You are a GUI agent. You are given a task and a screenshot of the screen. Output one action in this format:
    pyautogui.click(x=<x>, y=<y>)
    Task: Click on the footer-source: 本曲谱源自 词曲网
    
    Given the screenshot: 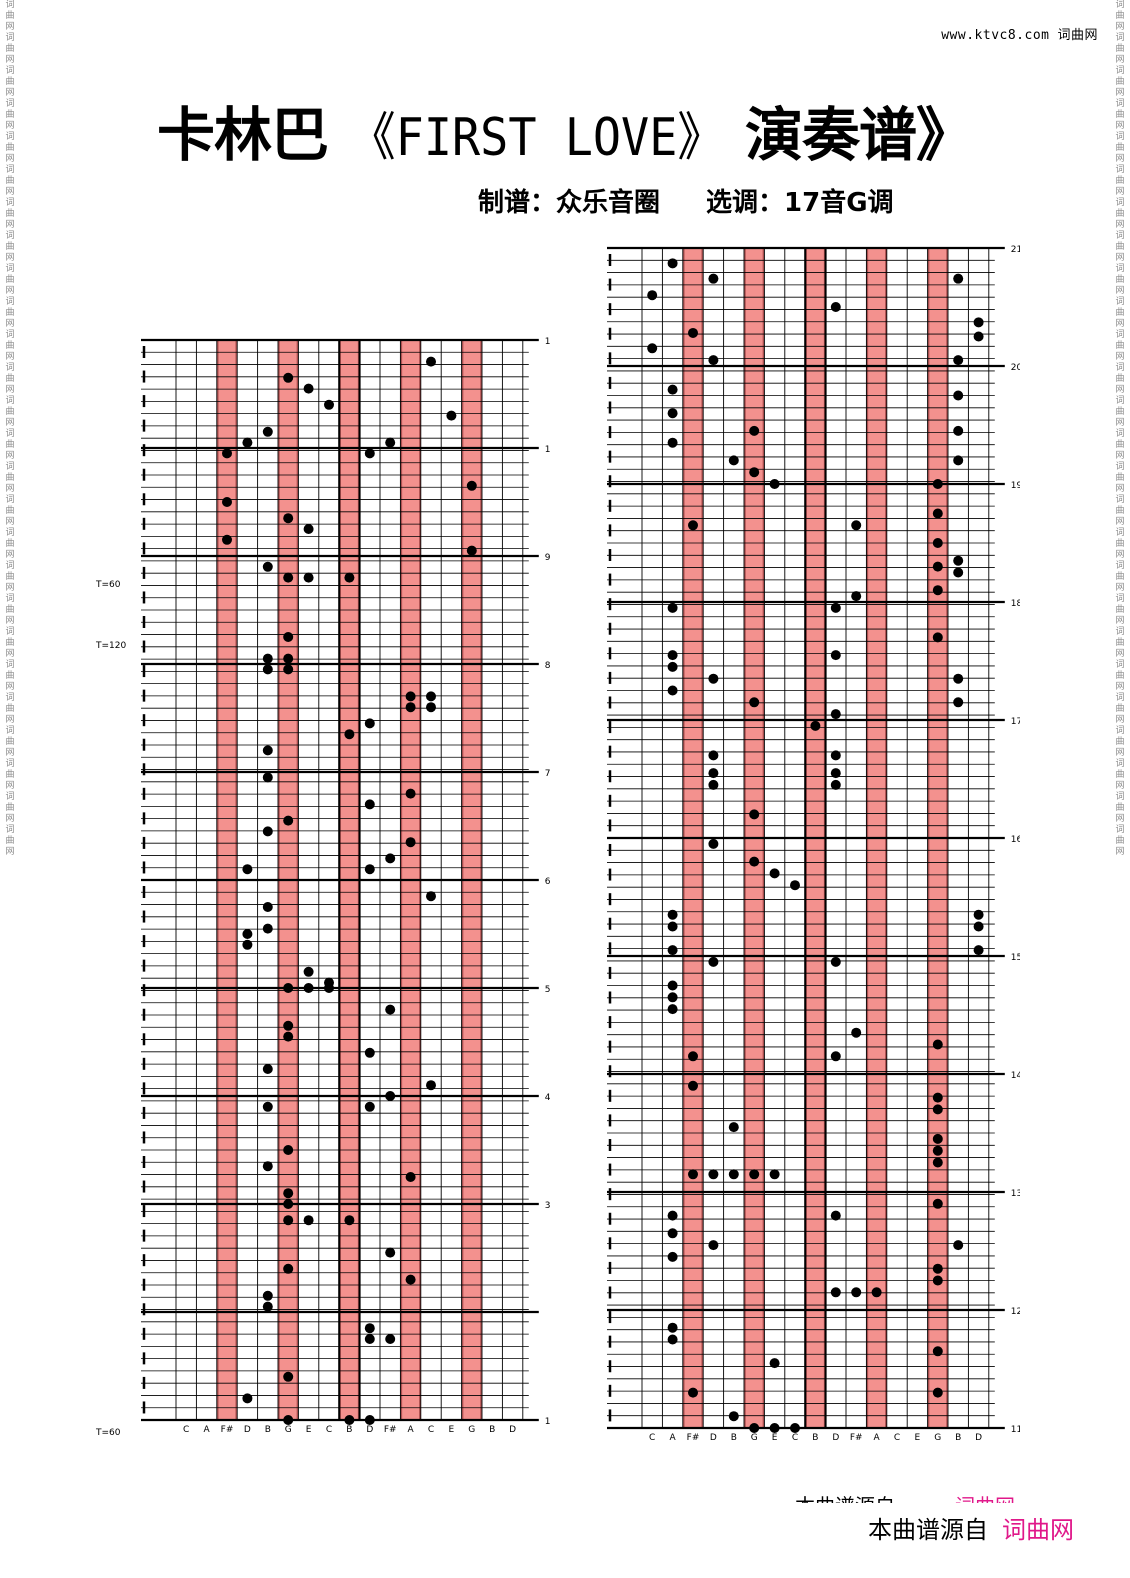 What is the action you would take?
    pyautogui.click(x=971, y=1527)
    